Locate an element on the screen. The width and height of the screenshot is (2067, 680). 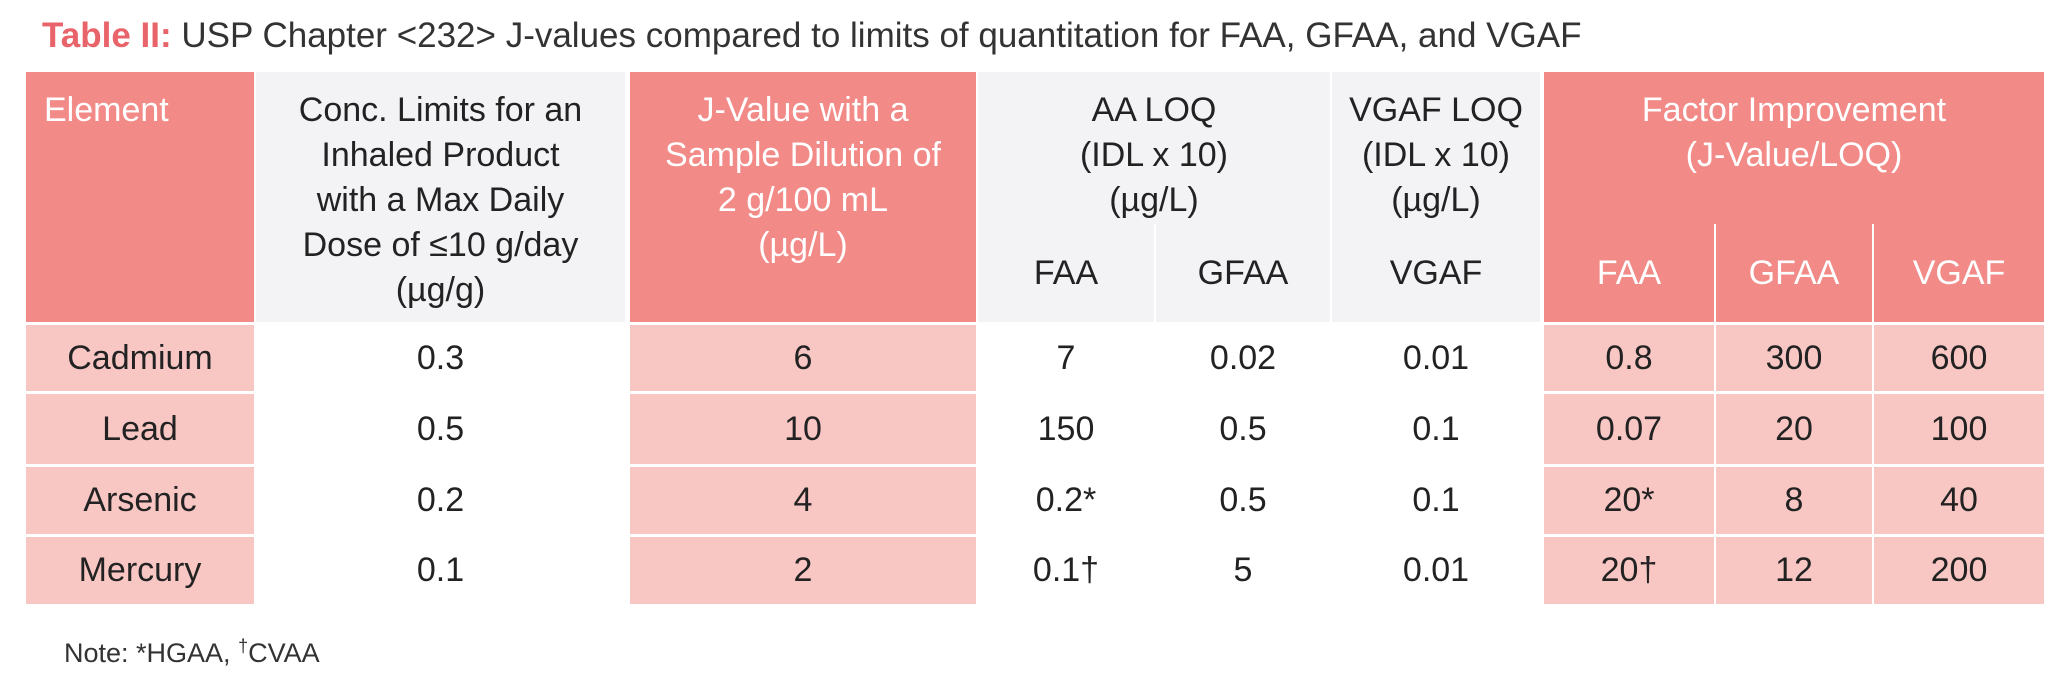
header-factor-improvement: Factor Improvement (J-Value/LOQ) is located at coordinates (1794, 148).